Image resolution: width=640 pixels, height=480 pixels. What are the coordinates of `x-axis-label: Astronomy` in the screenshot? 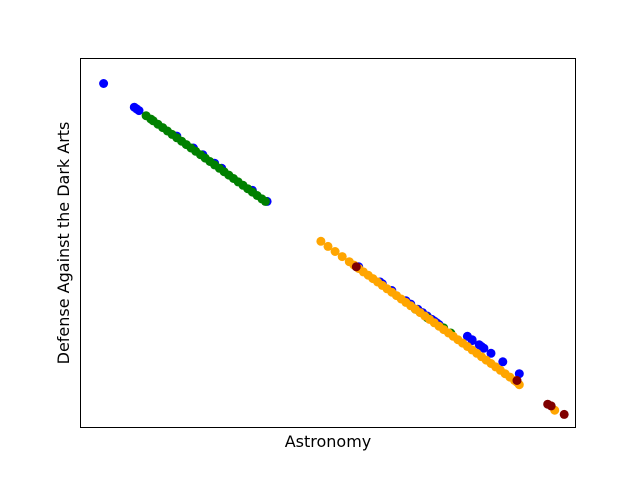 It's located at (328, 441).